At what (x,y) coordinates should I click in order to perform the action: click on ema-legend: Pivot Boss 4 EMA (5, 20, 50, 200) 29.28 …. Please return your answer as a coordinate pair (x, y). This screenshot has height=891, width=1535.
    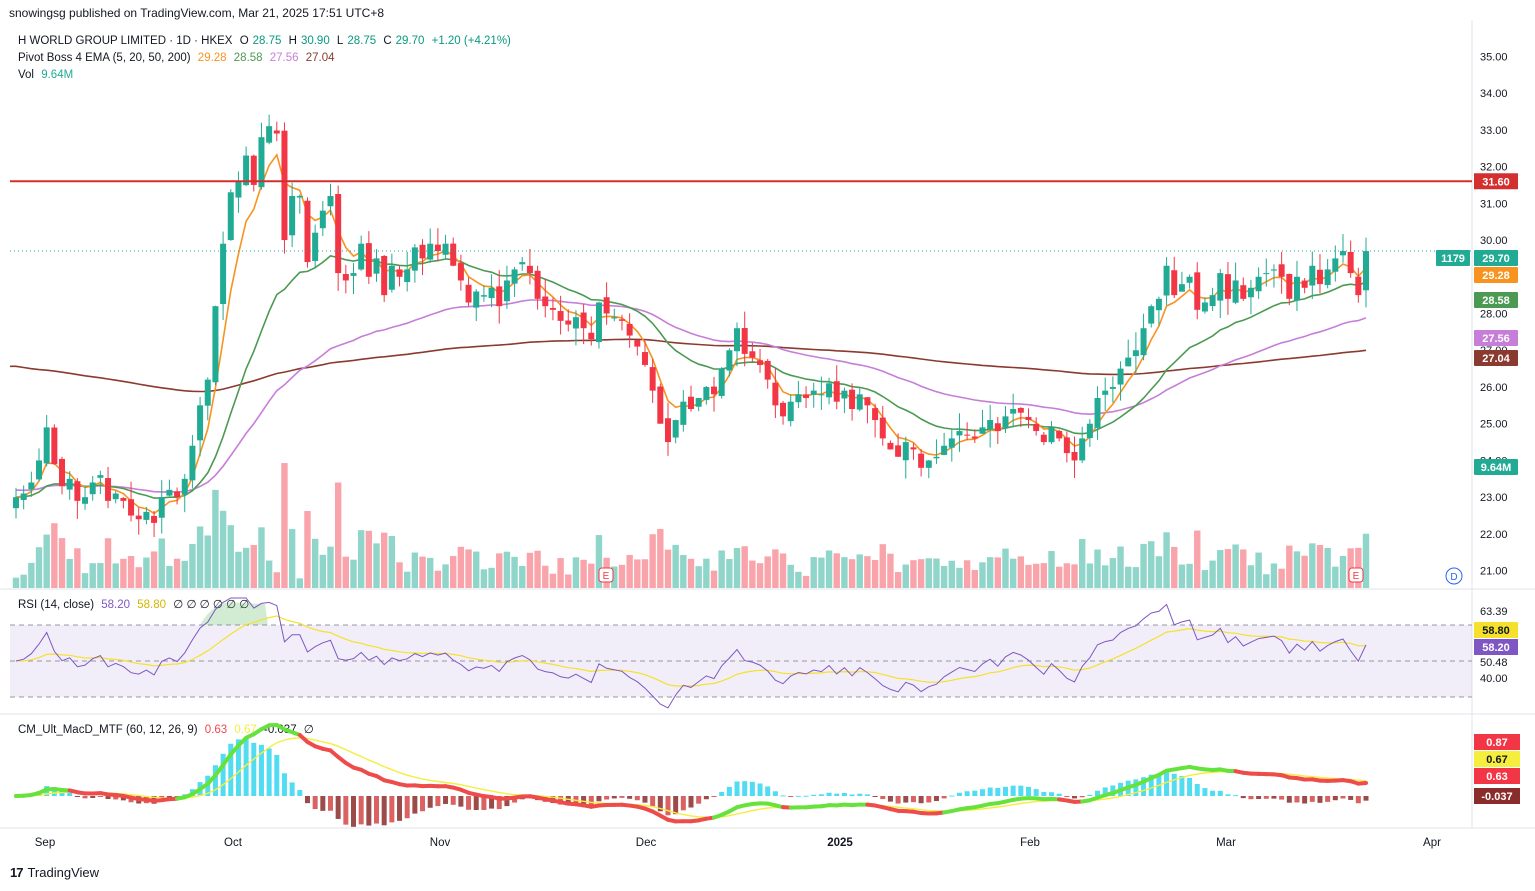
    Looking at the image, I should click on (178, 58).